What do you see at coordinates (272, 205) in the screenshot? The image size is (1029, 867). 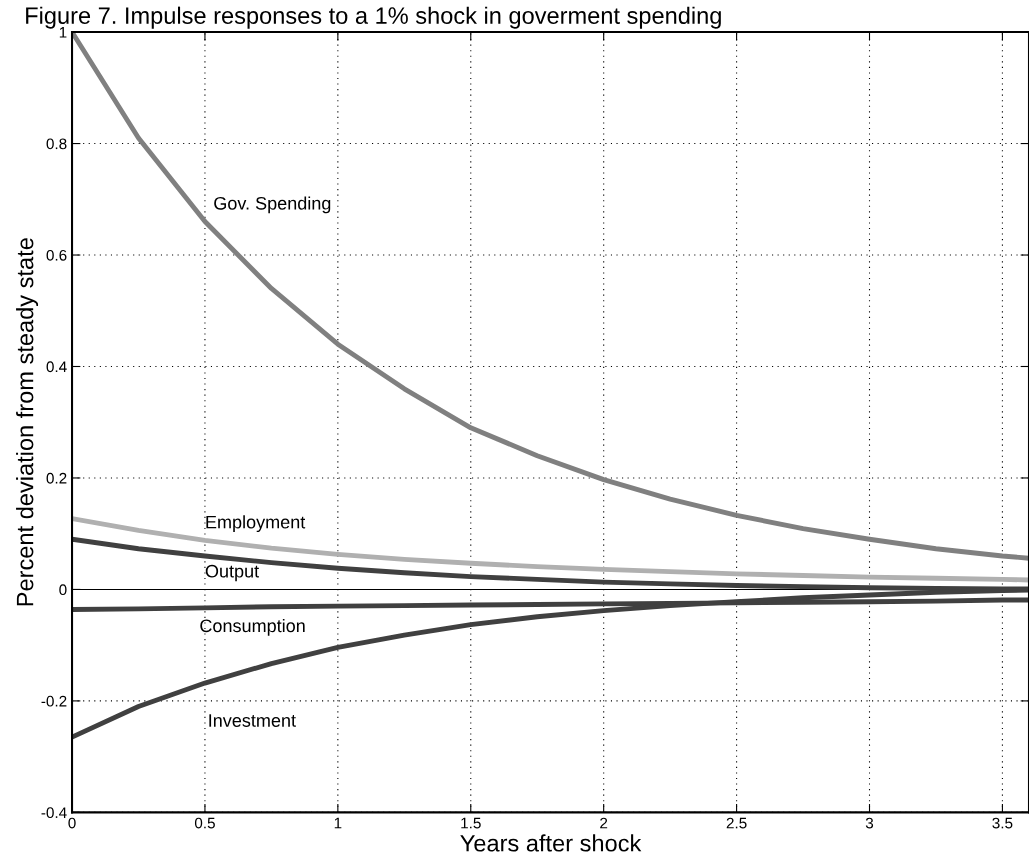 I see `series-label: Gov. Spending` at bounding box center [272, 205].